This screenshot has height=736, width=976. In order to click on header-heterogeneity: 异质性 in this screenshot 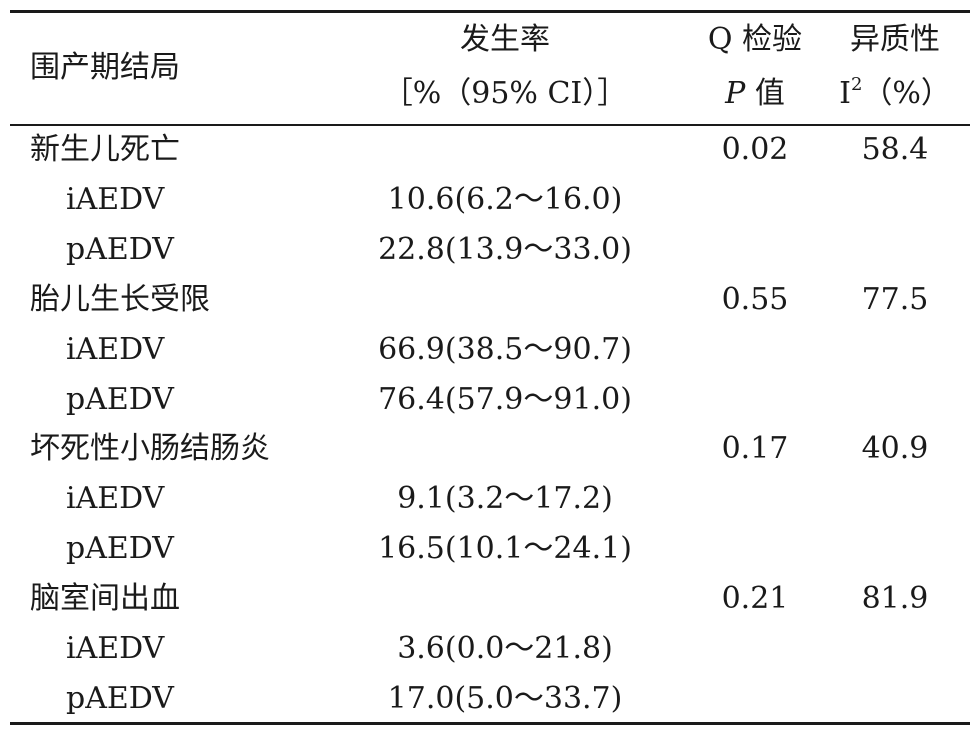, I will do `click(895, 39)`.